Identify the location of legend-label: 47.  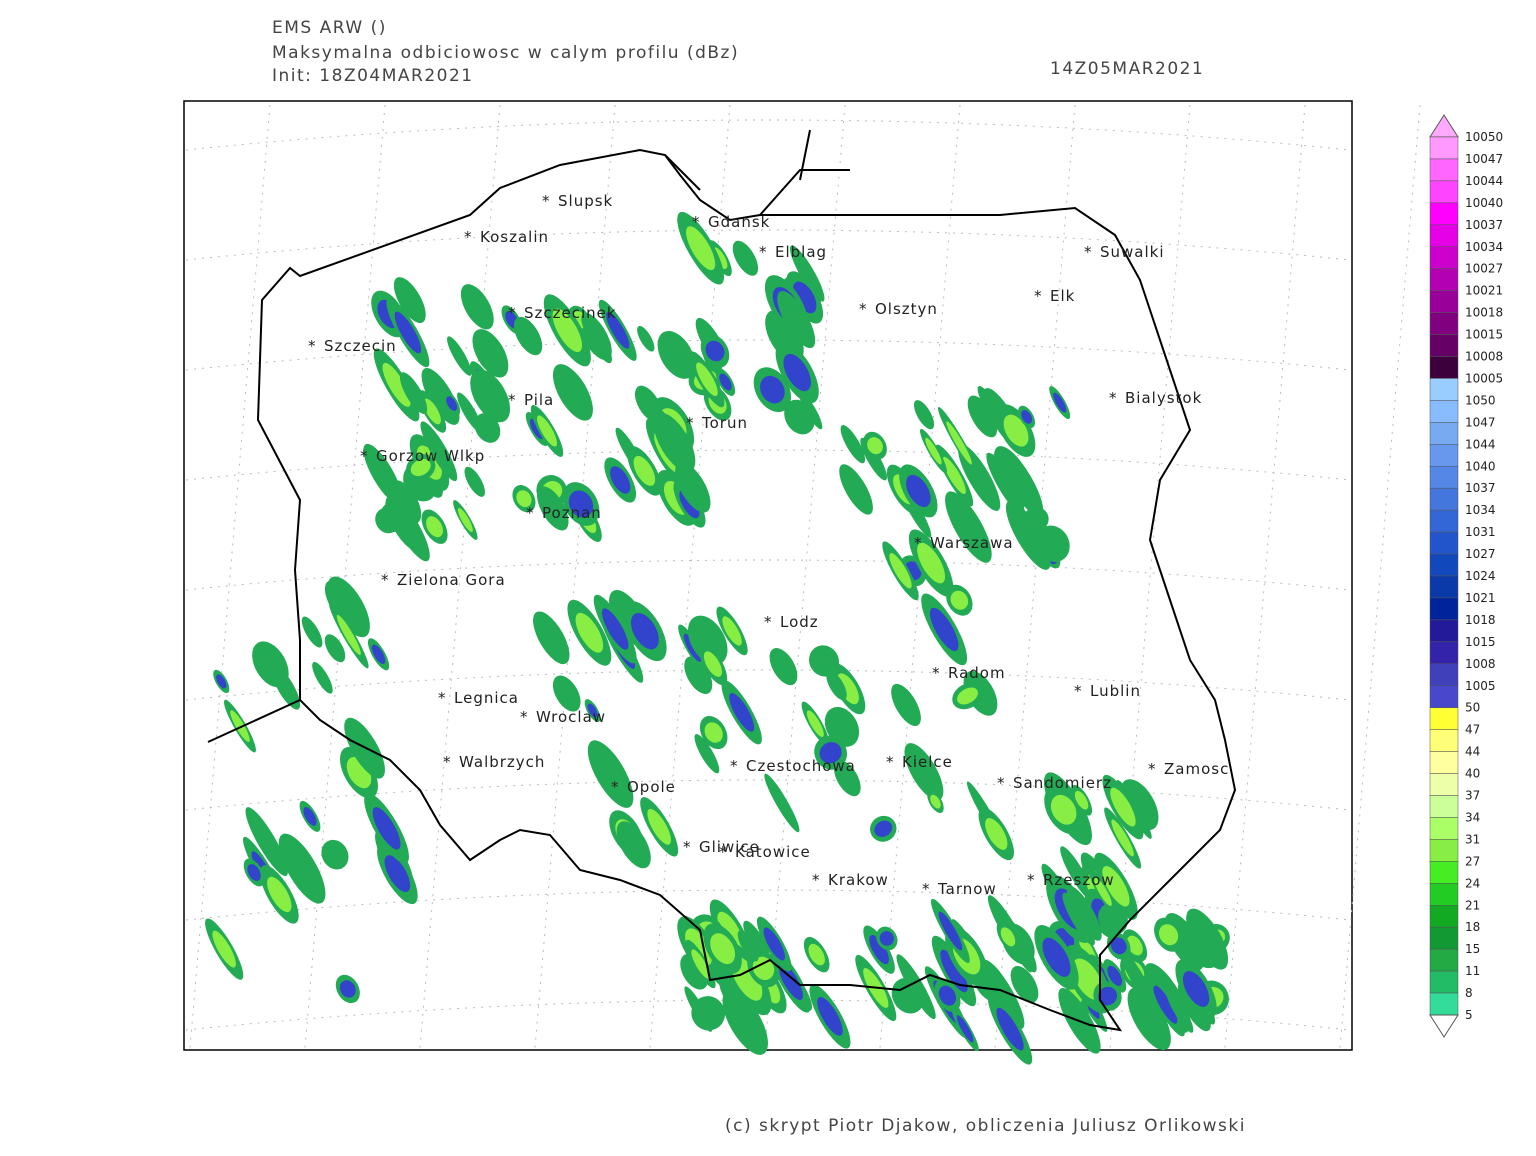
(1472, 730).